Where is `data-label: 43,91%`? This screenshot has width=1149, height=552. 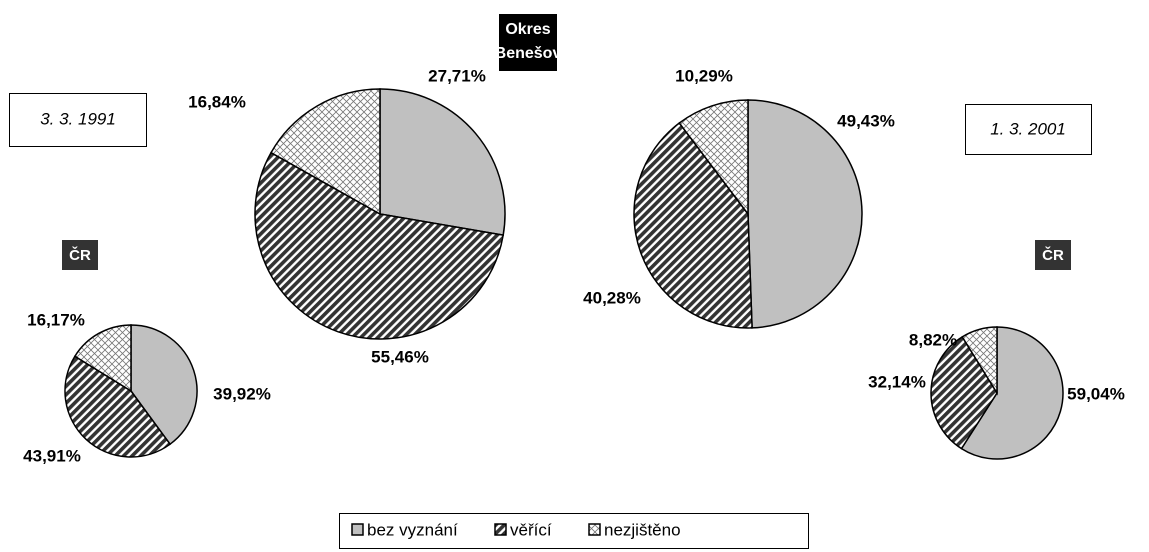 data-label: 43,91% is located at coordinates (52, 455).